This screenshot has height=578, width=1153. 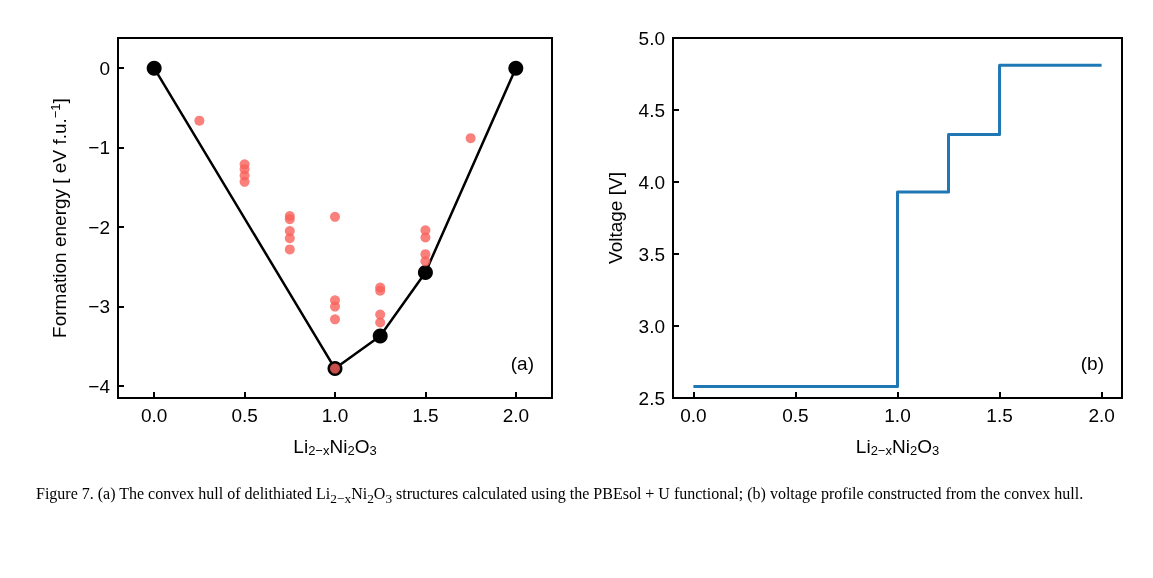 What do you see at coordinates (99, 148) in the screenshot?
I see `y-tick-label: −1` at bounding box center [99, 148].